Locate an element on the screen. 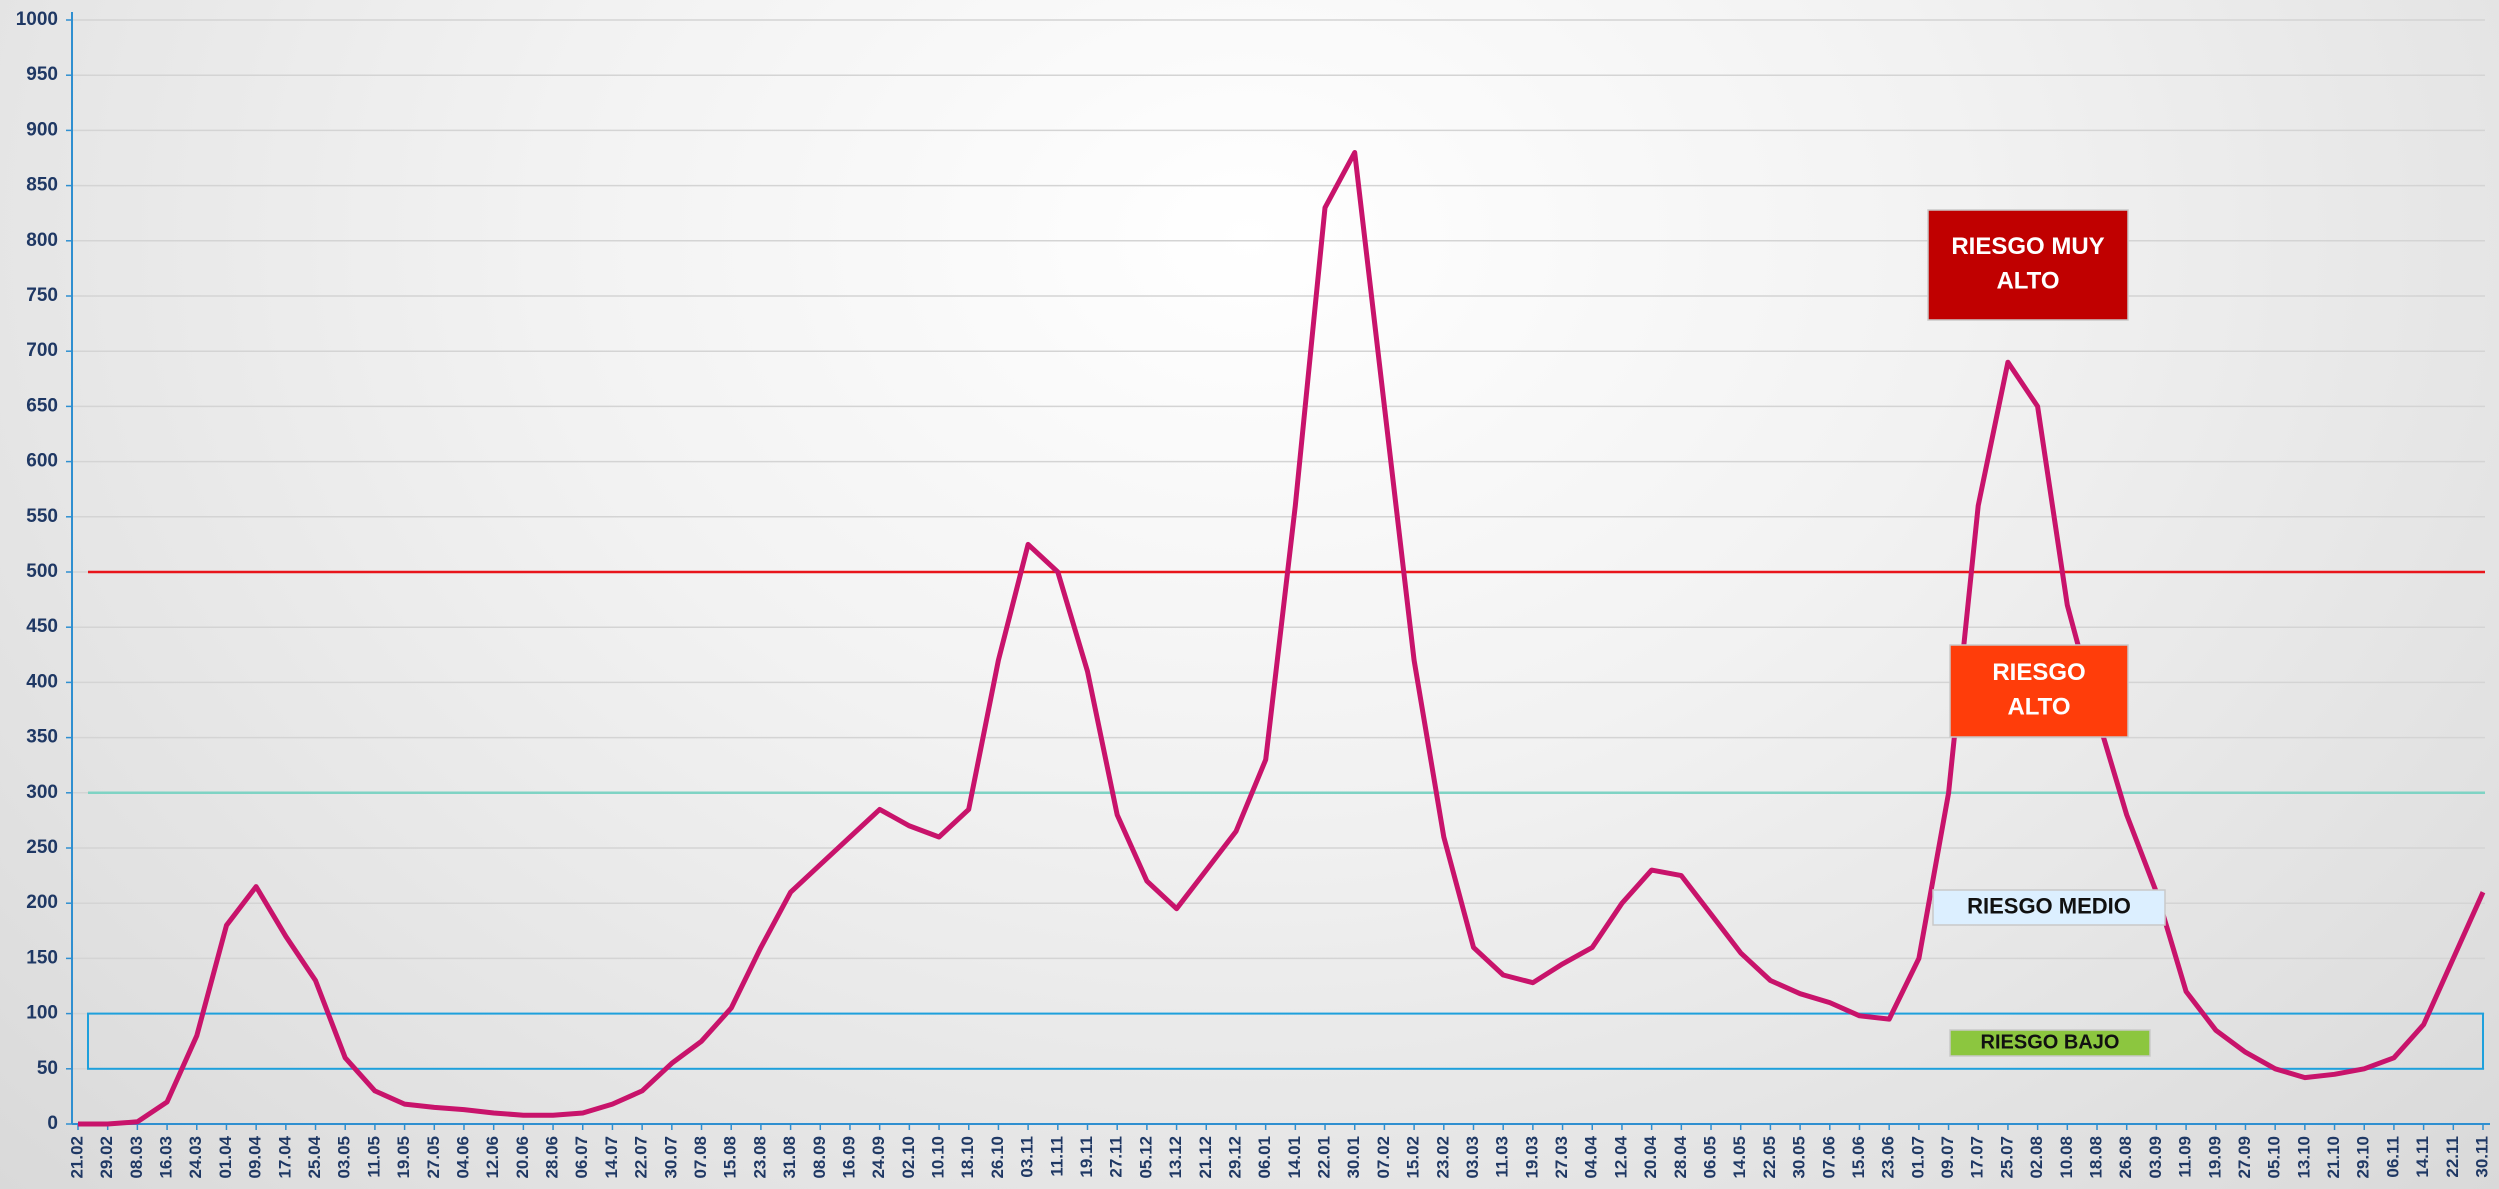 This screenshot has height=1189, width=2499. x-tick-label: 26.08 is located at coordinates (2125, 1157).